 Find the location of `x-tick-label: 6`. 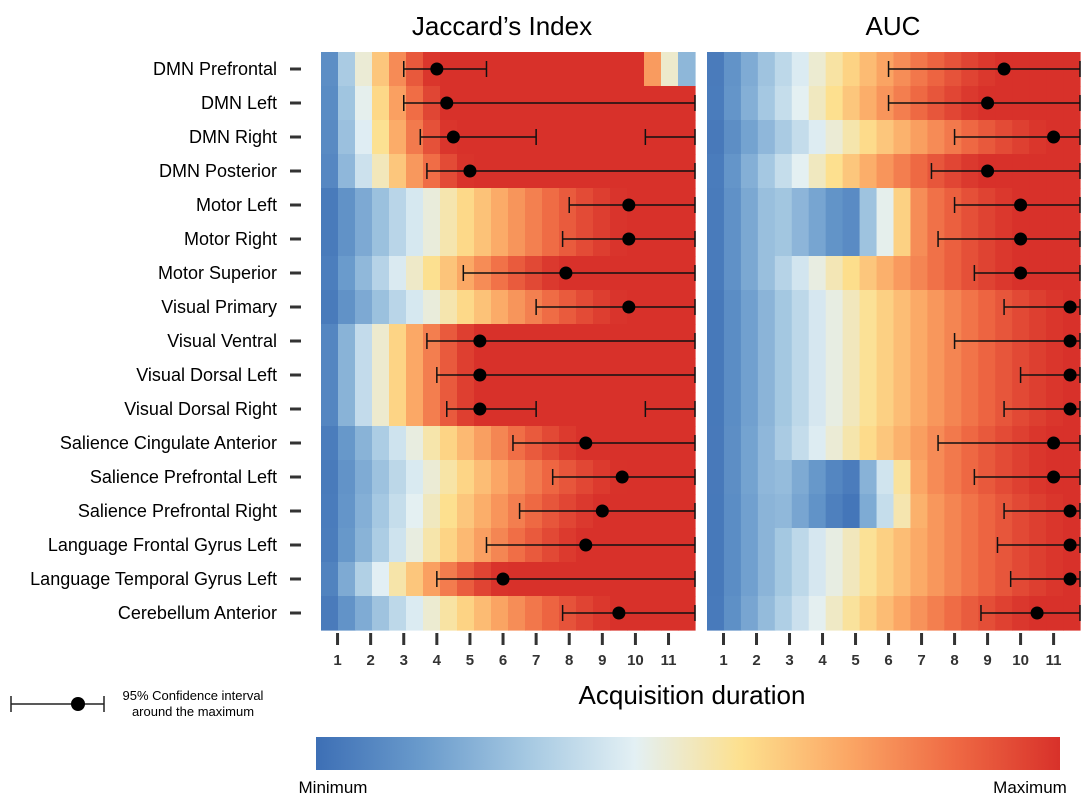

x-tick-label: 6 is located at coordinates (503, 660).